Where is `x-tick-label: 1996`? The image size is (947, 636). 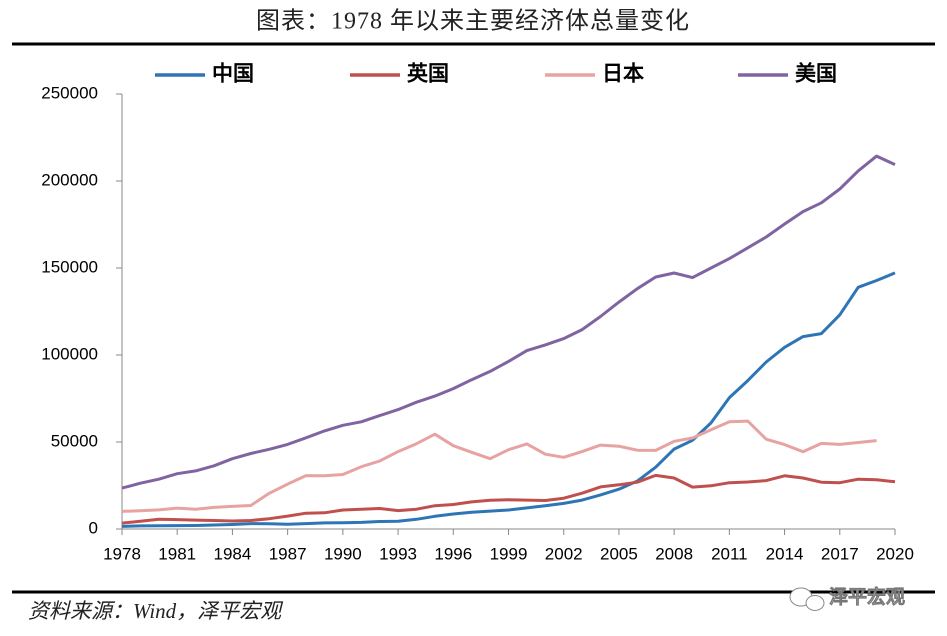
x-tick-label: 1996 is located at coordinates (453, 553).